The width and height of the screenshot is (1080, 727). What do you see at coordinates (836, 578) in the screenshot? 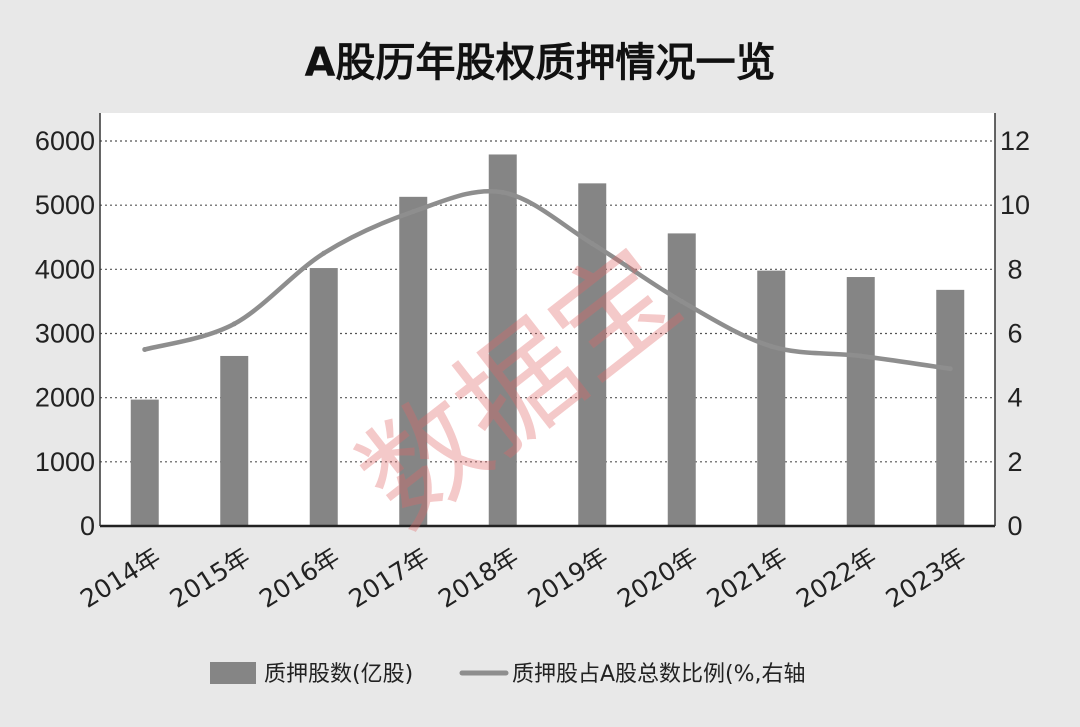
I see `x-tick-label: 2022年` at bounding box center [836, 578].